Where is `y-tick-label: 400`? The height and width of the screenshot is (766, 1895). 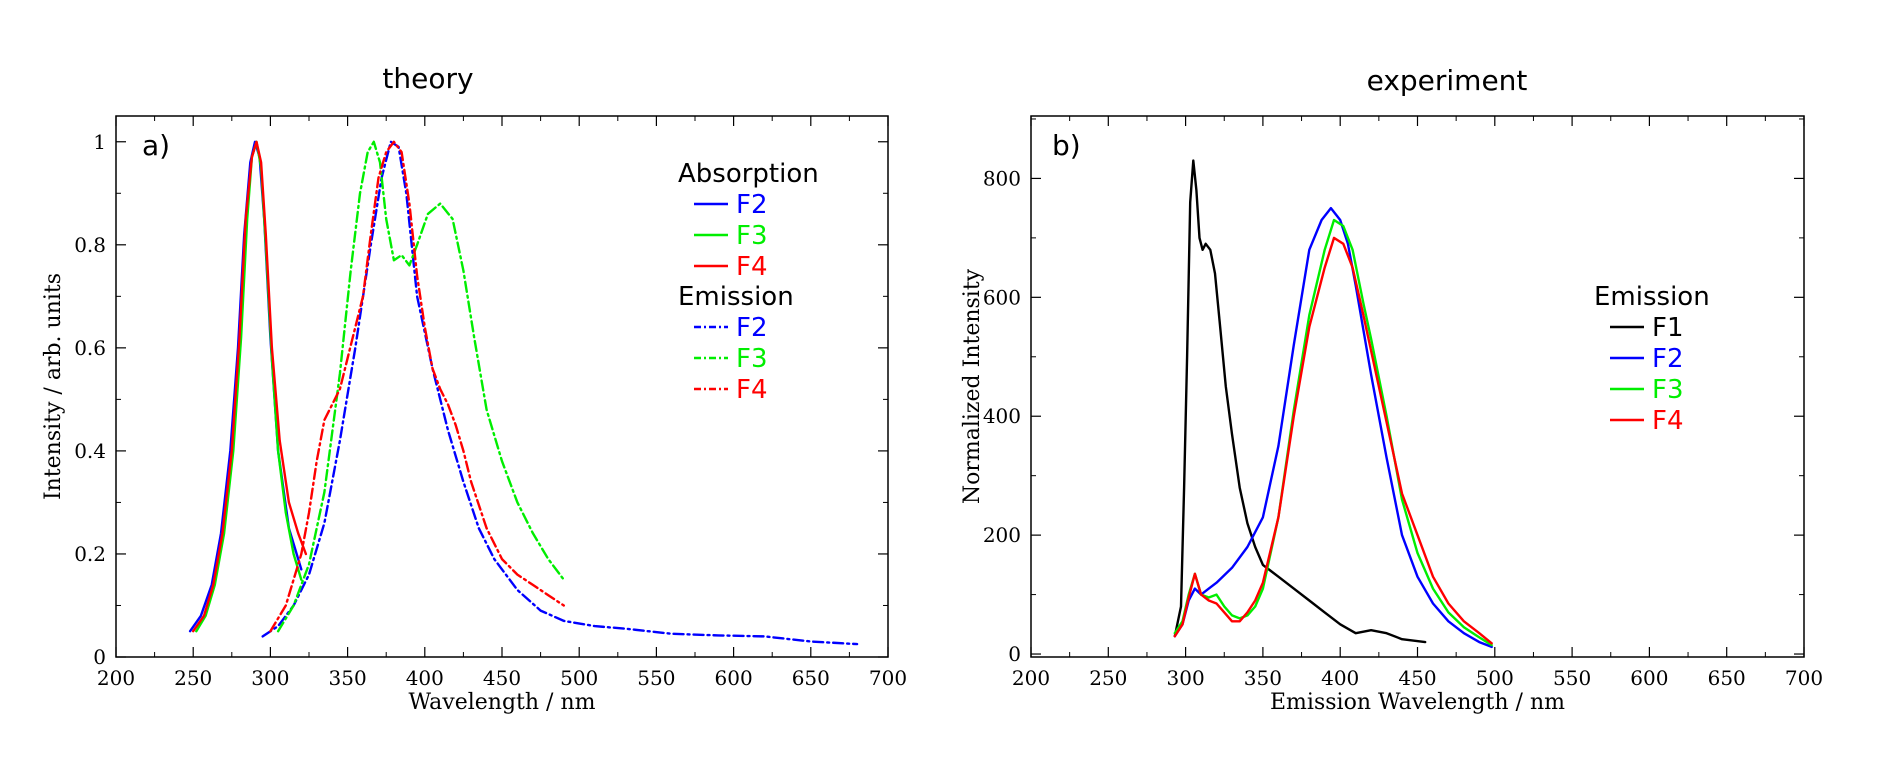 y-tick-label: 400 is located at coordinates (1002, 416).